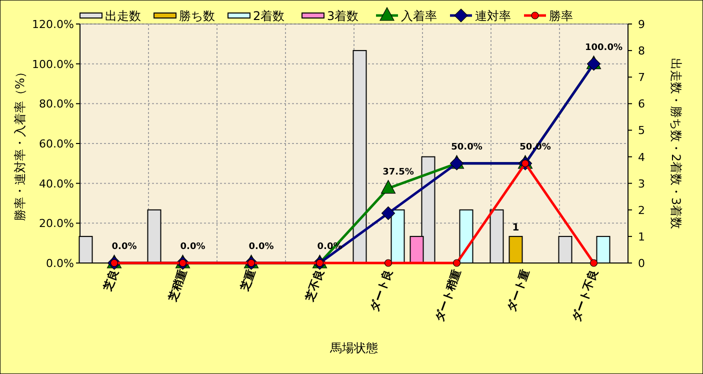 This screenshot has height=374, width=703. What do you see at coordinates (343, 16) in the screenshot?
I see `legend-label: 3着数` at bounding box center [343, 16].